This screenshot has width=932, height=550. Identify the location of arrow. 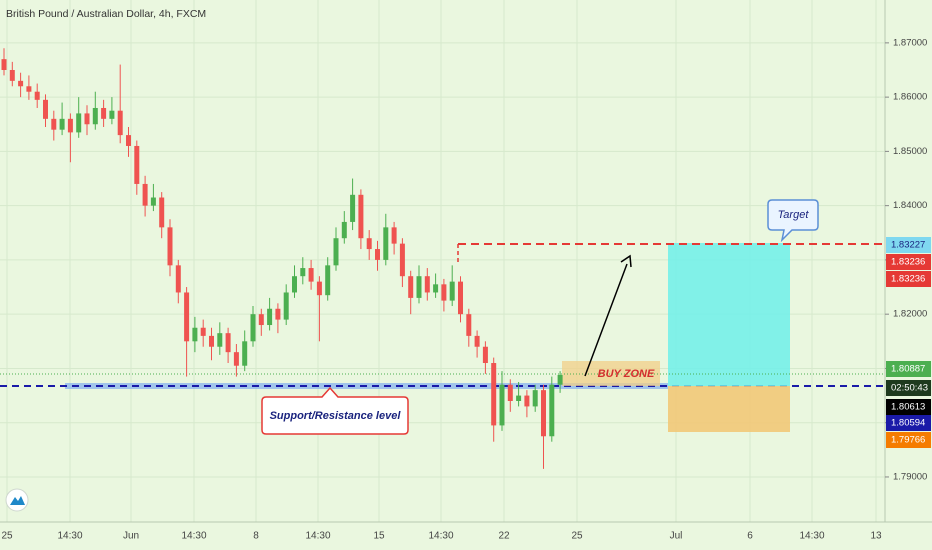
(606, 320).